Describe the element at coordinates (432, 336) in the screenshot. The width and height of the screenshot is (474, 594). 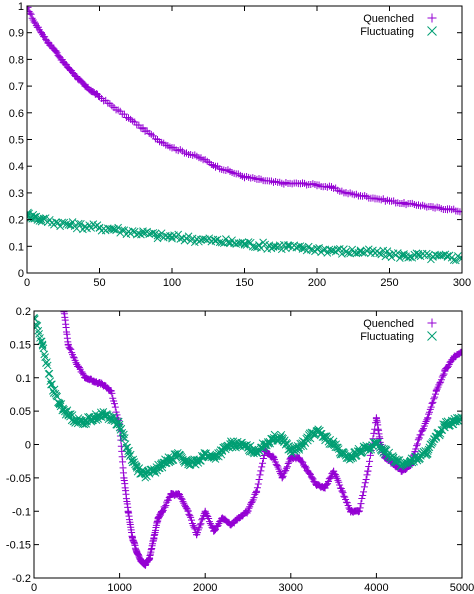
I see `legend-marker` at that location.